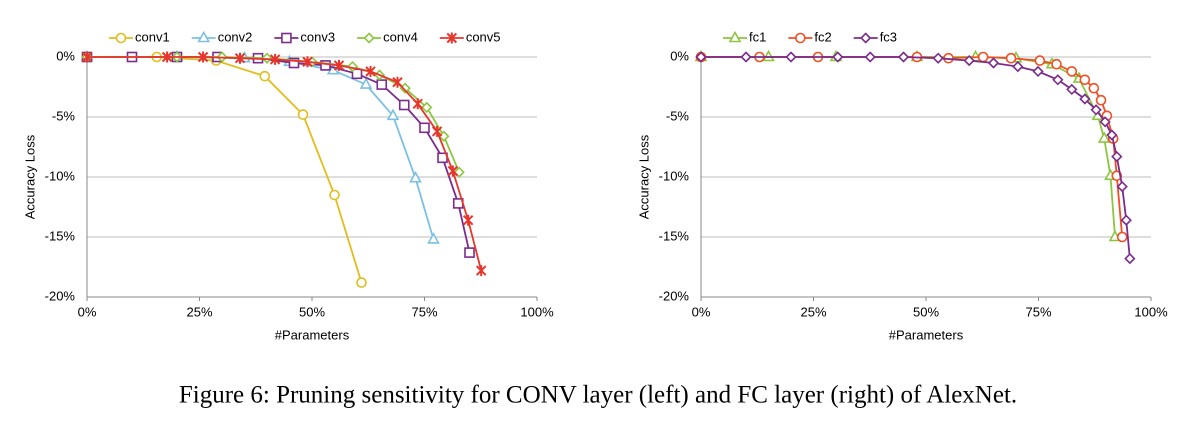 This screenshot has height=430, width=1197. I want to click on legend-label: conv1, so click(152, 36).